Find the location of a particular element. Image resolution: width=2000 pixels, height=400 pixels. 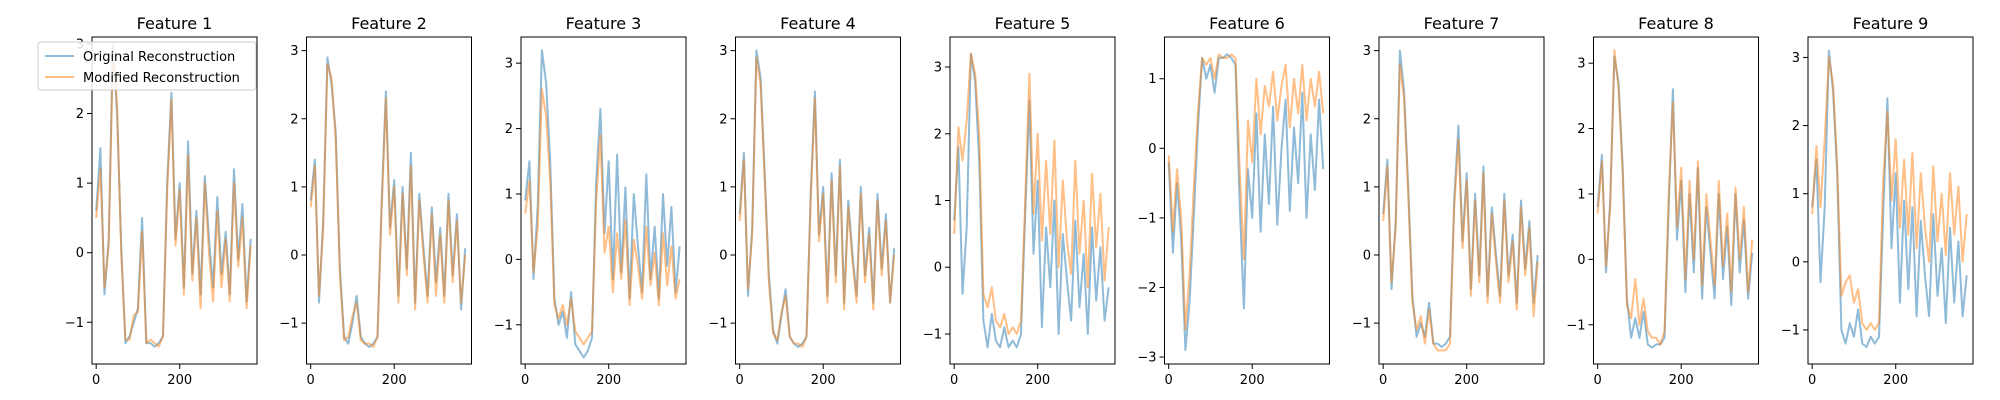

subplot-feature-7: 0 200 −1 0 1 2 3 Feature 7 is located at coordinates (1448, 201).